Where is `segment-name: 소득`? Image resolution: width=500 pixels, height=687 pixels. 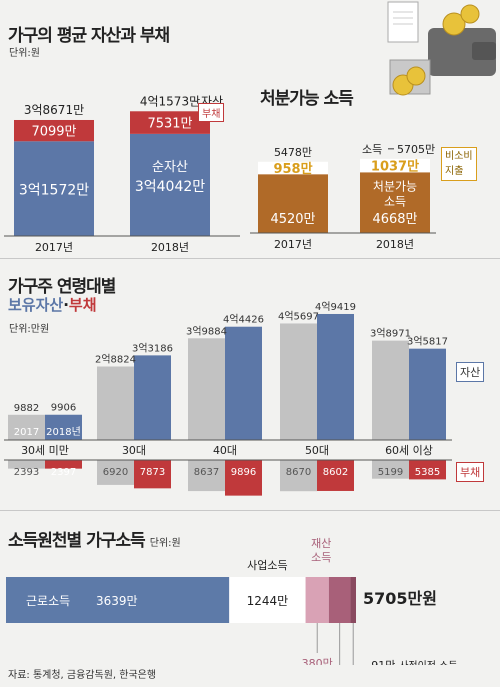 segment-name: 소득 is located at coordinates (321, 557).